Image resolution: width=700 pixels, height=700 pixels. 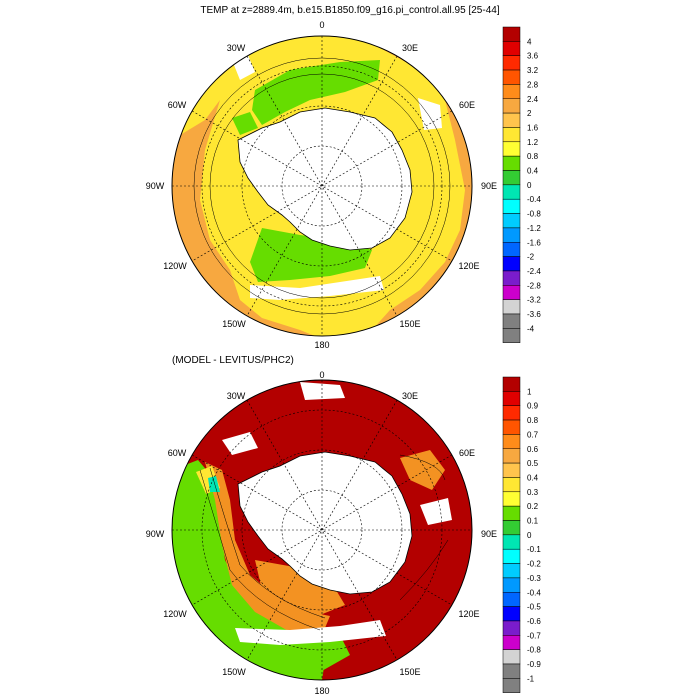 What do you see at coordinates (245, 123) in the screenshot?
I see `top-cool-patch-small` at bounding box center [245, 123].